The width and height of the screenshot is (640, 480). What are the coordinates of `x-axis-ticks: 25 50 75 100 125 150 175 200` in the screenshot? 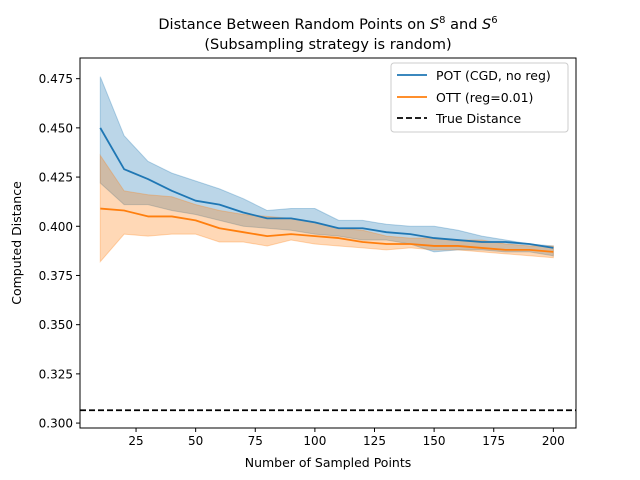 It's located at (346, 438).